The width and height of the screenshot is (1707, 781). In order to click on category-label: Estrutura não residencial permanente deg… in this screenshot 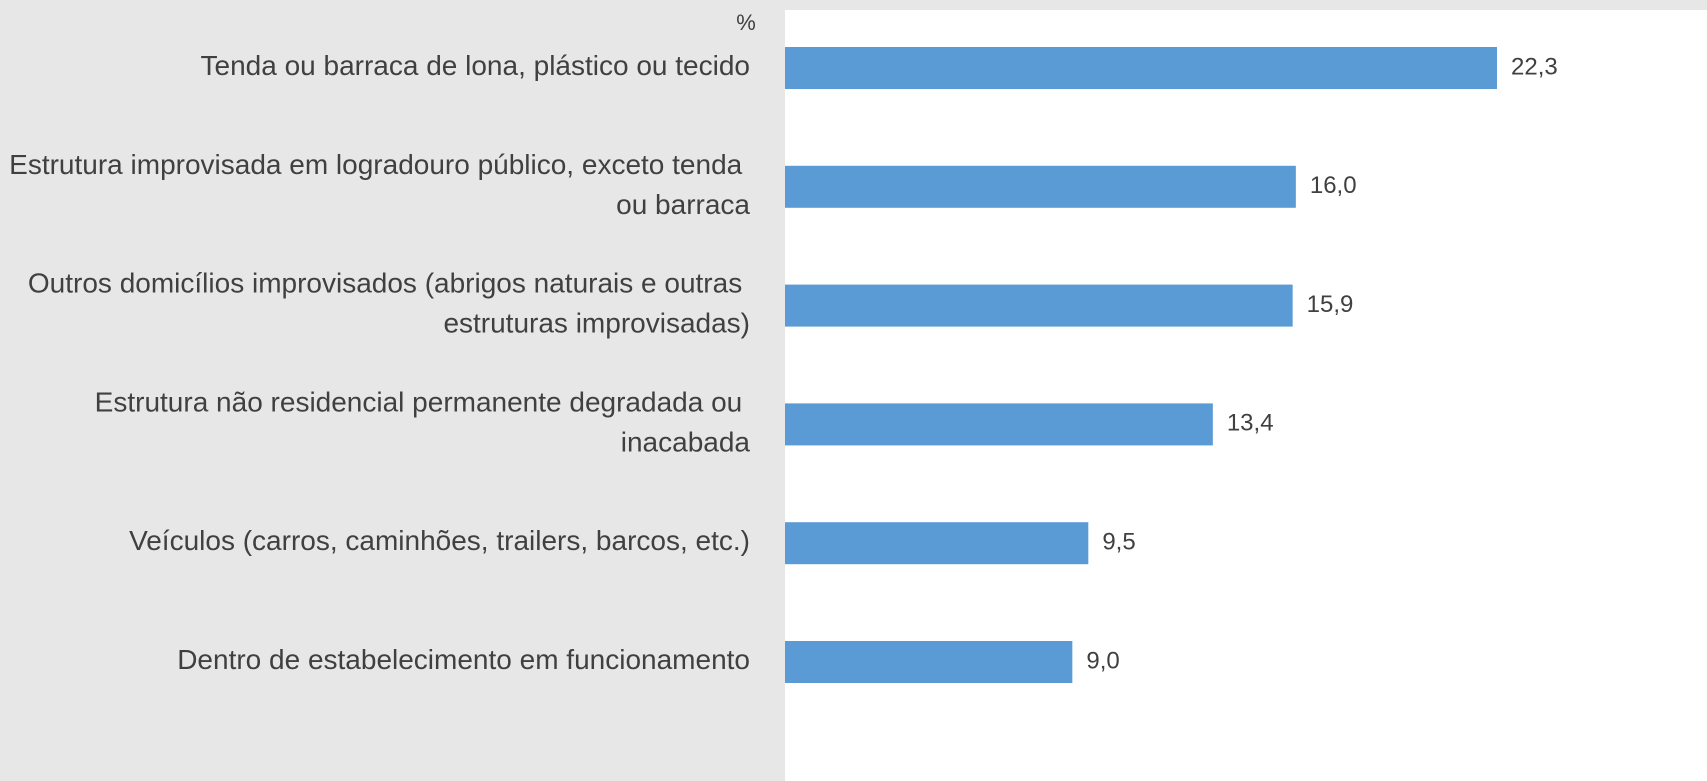, I will do `click(423, 422)`.